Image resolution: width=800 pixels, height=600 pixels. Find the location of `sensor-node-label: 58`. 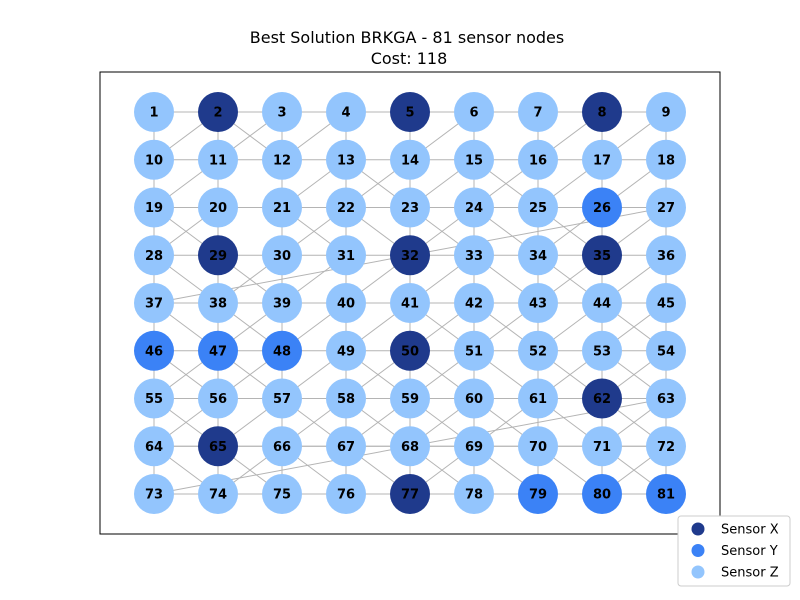

sensor-node-label: 58 is located at coordinates (346, 399).